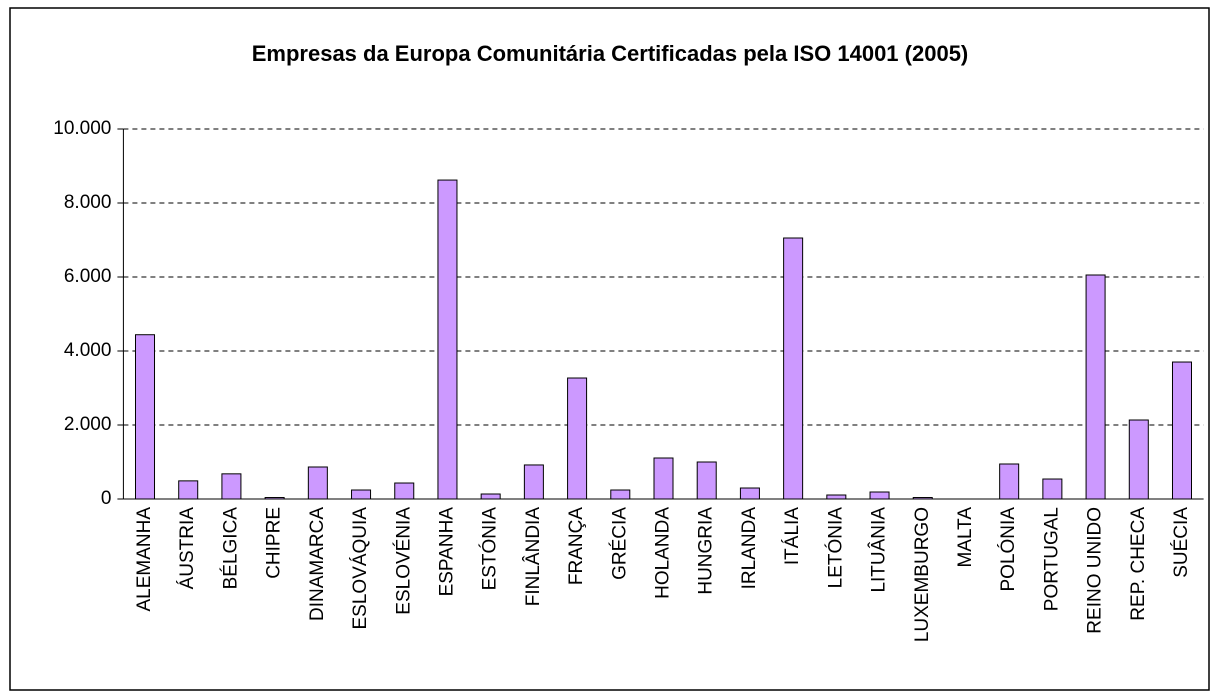 The image size is (1217, 697). What do you see at coordinates (274, 543) in the screenshot?
I see `x-tick-label: CHIPRE` at bounding box center [274, 543].